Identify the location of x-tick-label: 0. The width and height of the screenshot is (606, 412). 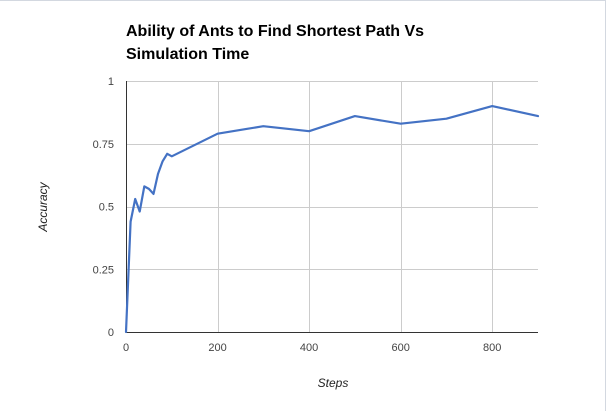
(126, 348).